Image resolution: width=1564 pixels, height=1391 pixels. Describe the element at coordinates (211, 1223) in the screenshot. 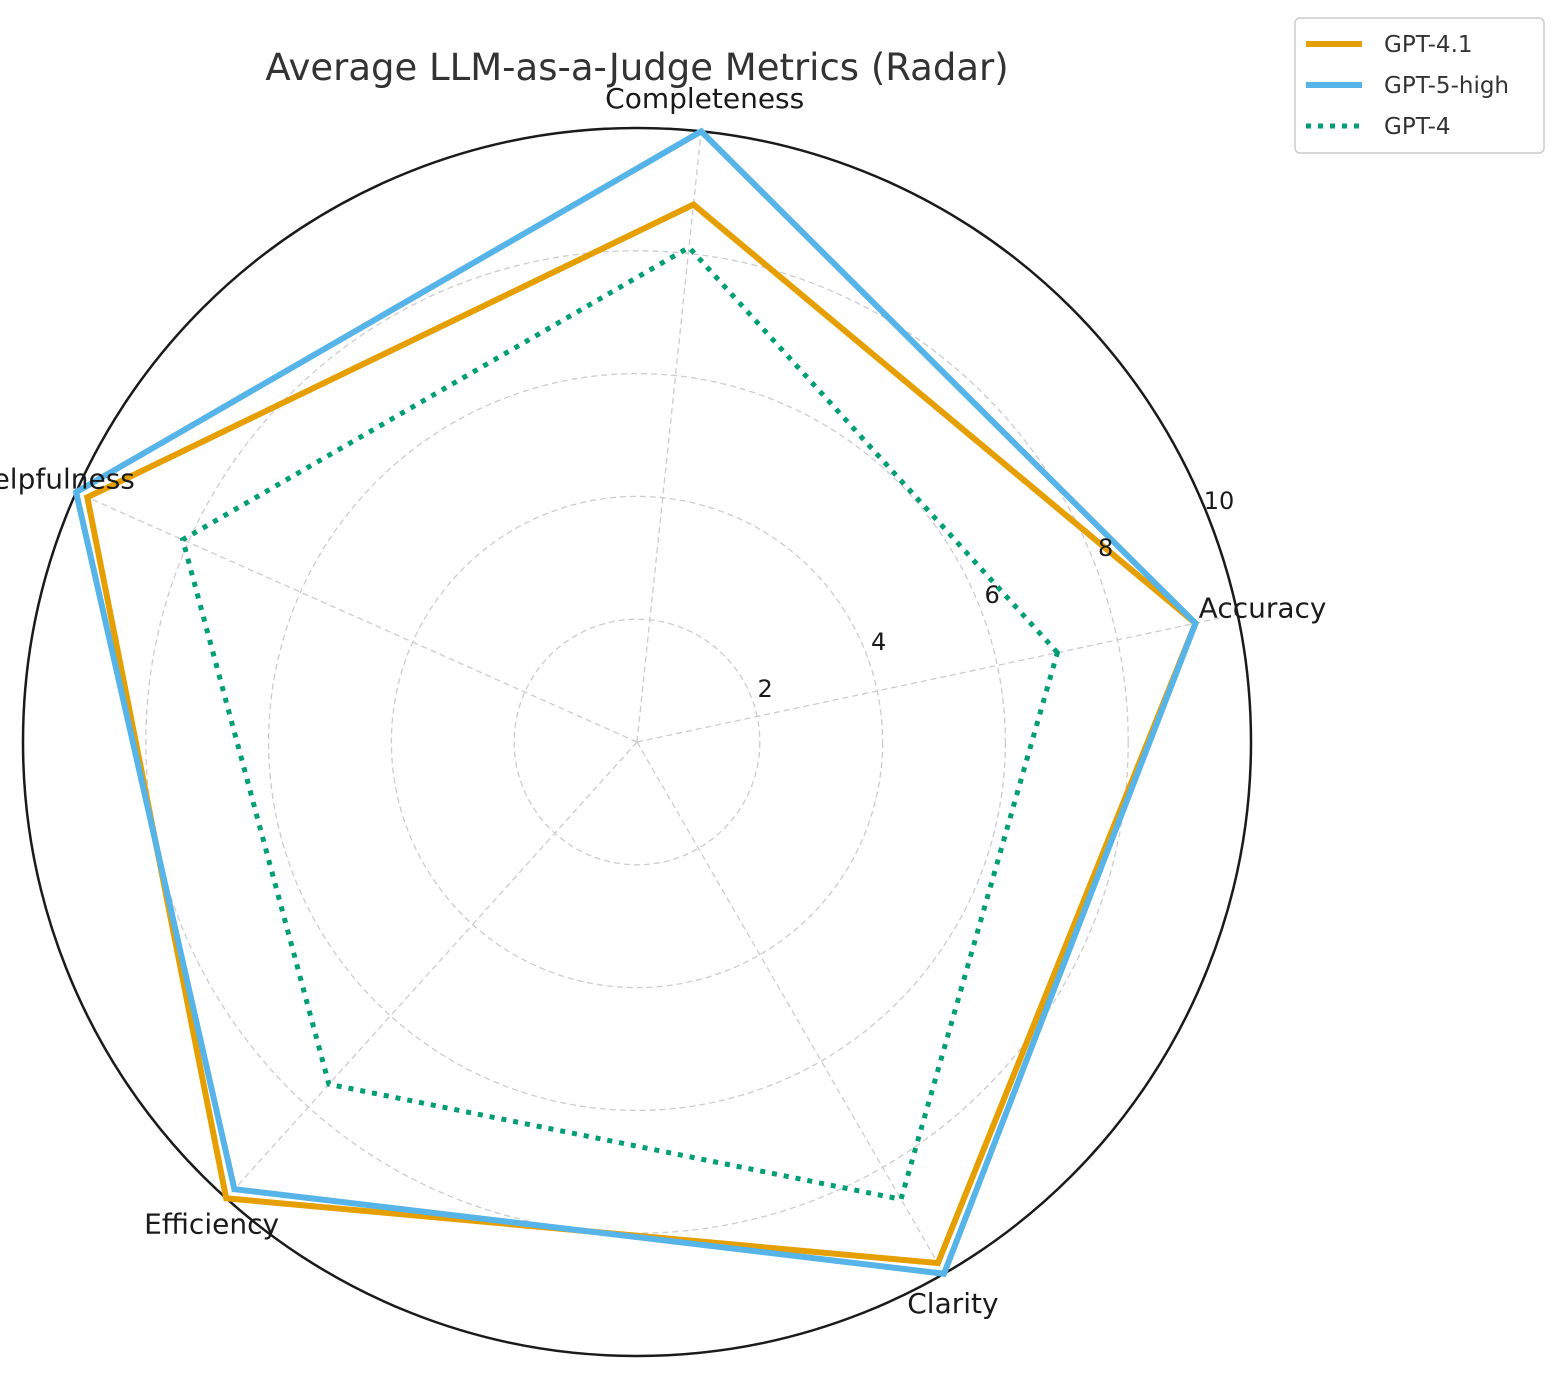

I see `axis-label-efficiency: Efficiency` at that location.